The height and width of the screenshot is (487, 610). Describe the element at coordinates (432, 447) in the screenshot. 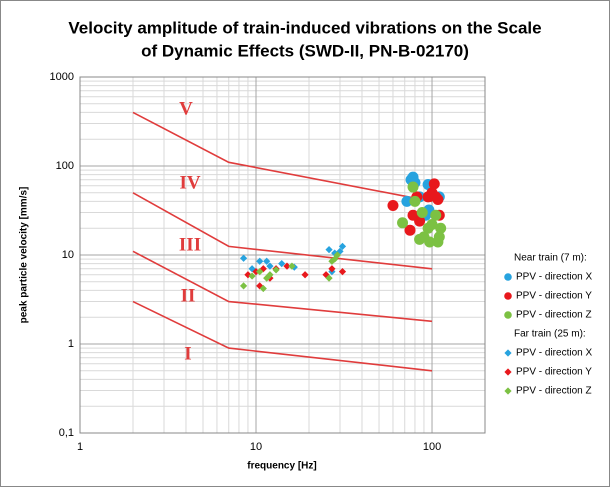

I see `x-tick-label: 100` at that location.